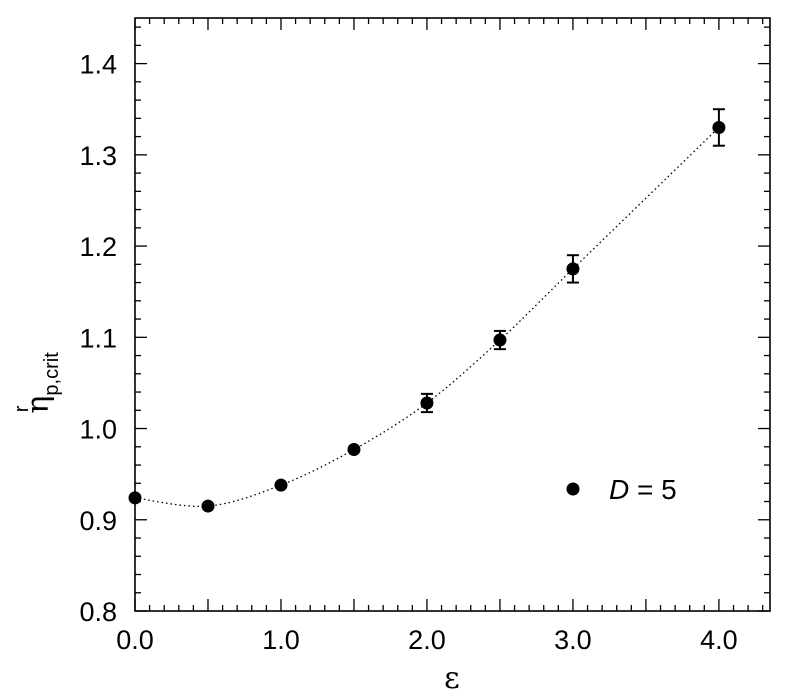 The height and width of the screenshot is (692, 789). What do you see at coordinates (38, 405) in the screenshot?
I see `y-axis-title-main: η` at bounding box center [38, 405].